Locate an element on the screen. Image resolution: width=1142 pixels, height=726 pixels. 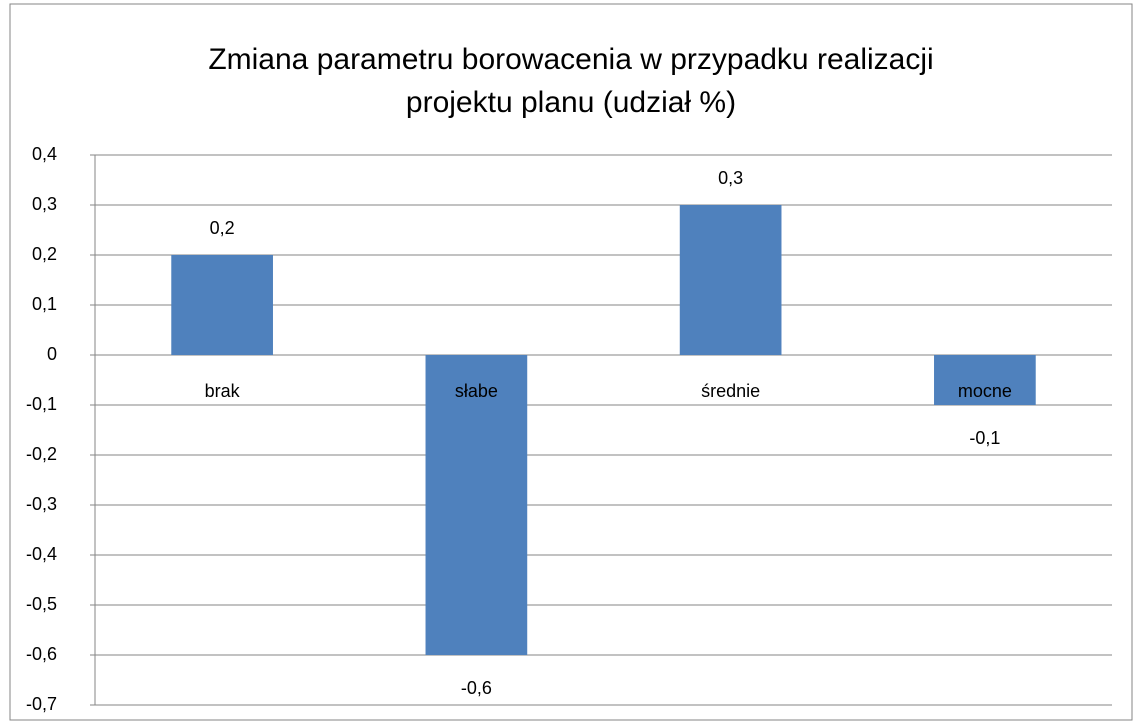
x-tick-label: średnie is located at coordinates (730, 391).